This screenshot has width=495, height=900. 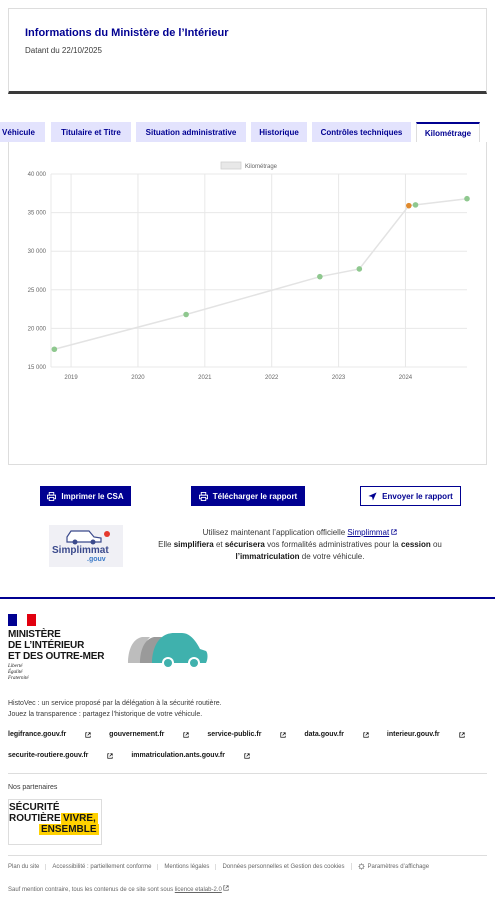 What do you see at coordinates (96, 559) in the screenshot?
I see `simplimmat-logo-suffix: .gouv` at bounding box center [96, 559].